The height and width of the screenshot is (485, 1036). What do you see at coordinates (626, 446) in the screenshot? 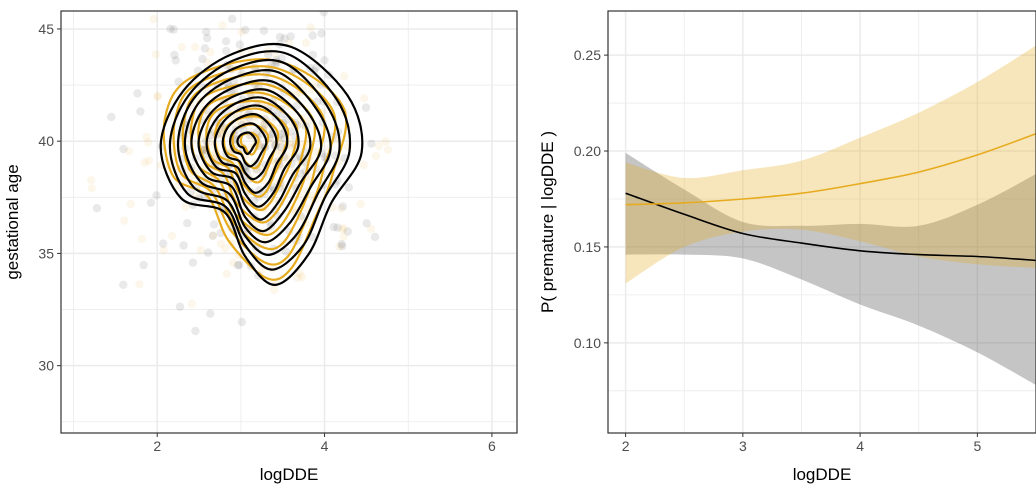
I see `right-x-tick-label: 2` at bounding box center [626, 446].